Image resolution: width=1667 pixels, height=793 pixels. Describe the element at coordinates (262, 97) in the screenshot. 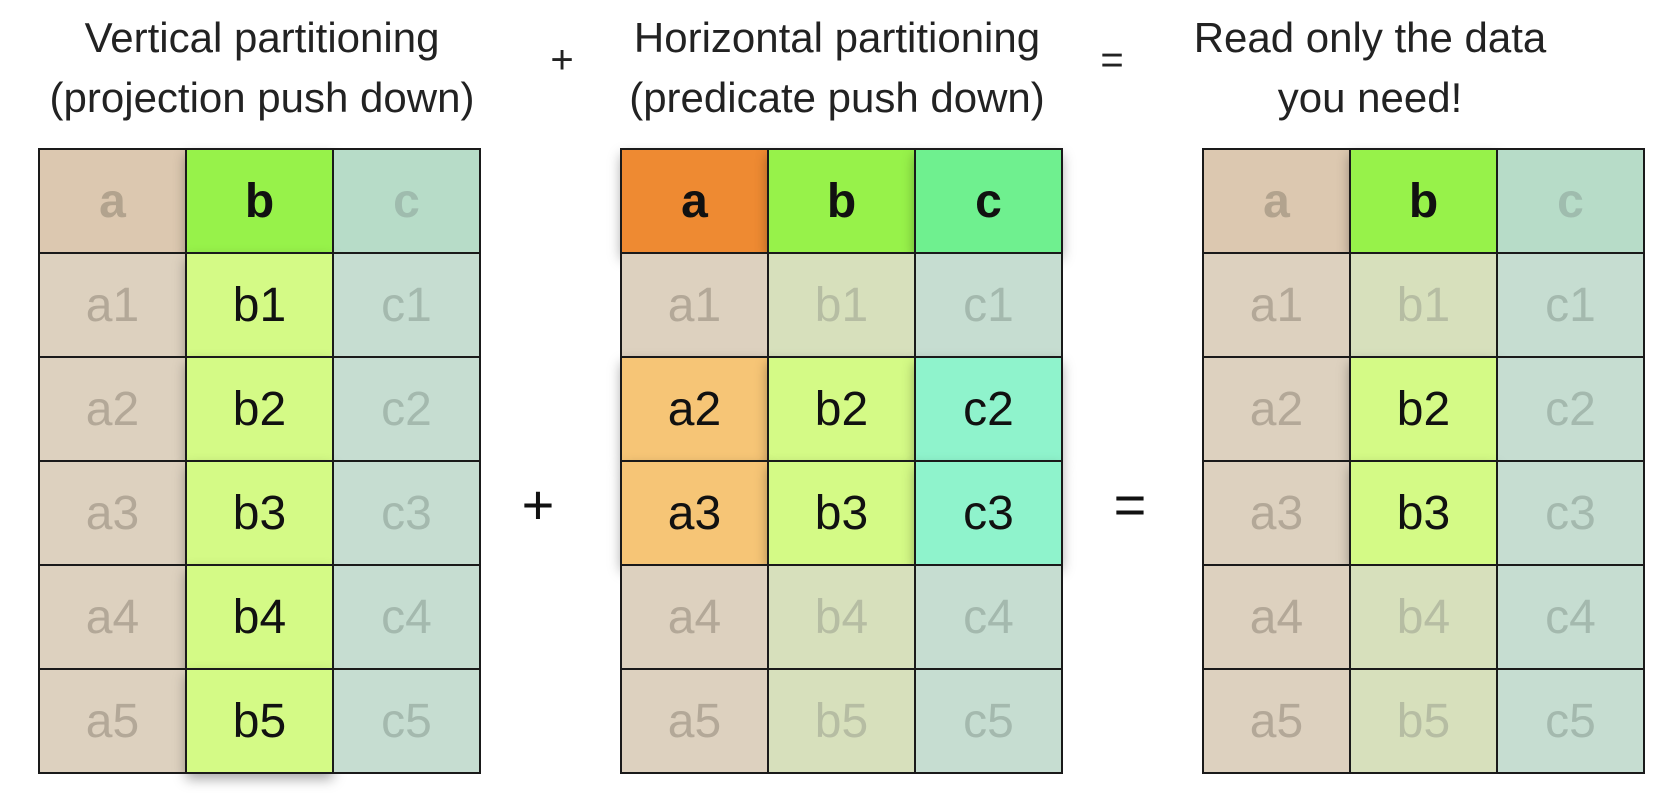

I see `vertical-caption-line2: (projection push down)` at that location.